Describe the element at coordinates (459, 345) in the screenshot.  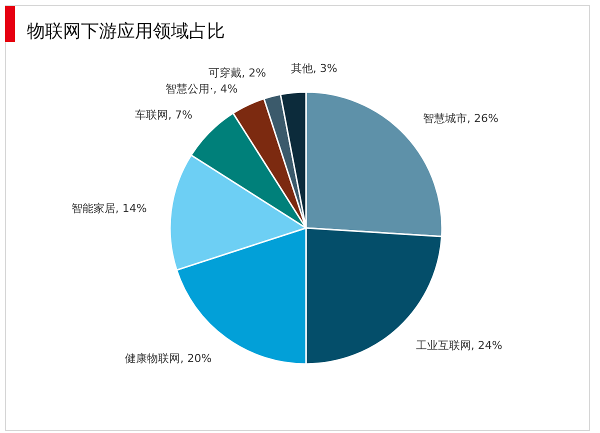
I see `slice-label: 工业互联网, 24%` at that location.